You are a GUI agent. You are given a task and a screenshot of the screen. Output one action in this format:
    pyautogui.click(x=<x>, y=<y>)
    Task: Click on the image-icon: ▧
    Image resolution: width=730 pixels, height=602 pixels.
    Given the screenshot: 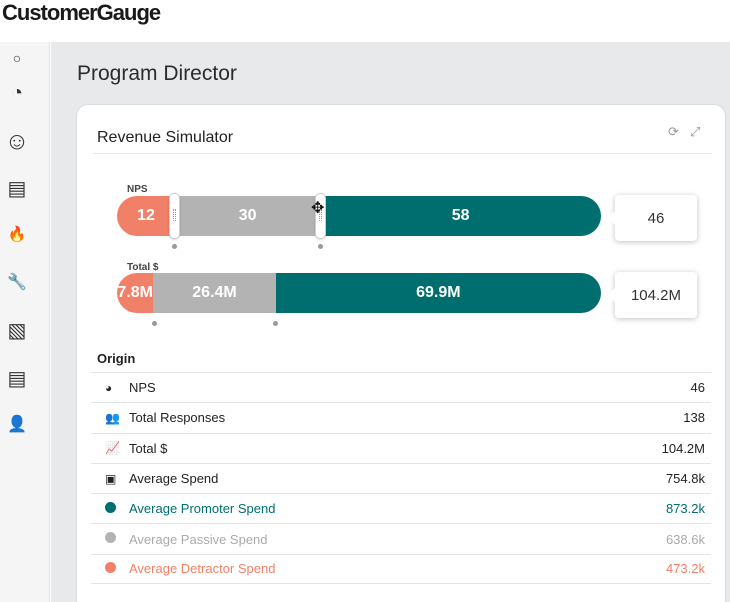 What is the action you would take?
    pyautogui.click(x=17, y=331)
    